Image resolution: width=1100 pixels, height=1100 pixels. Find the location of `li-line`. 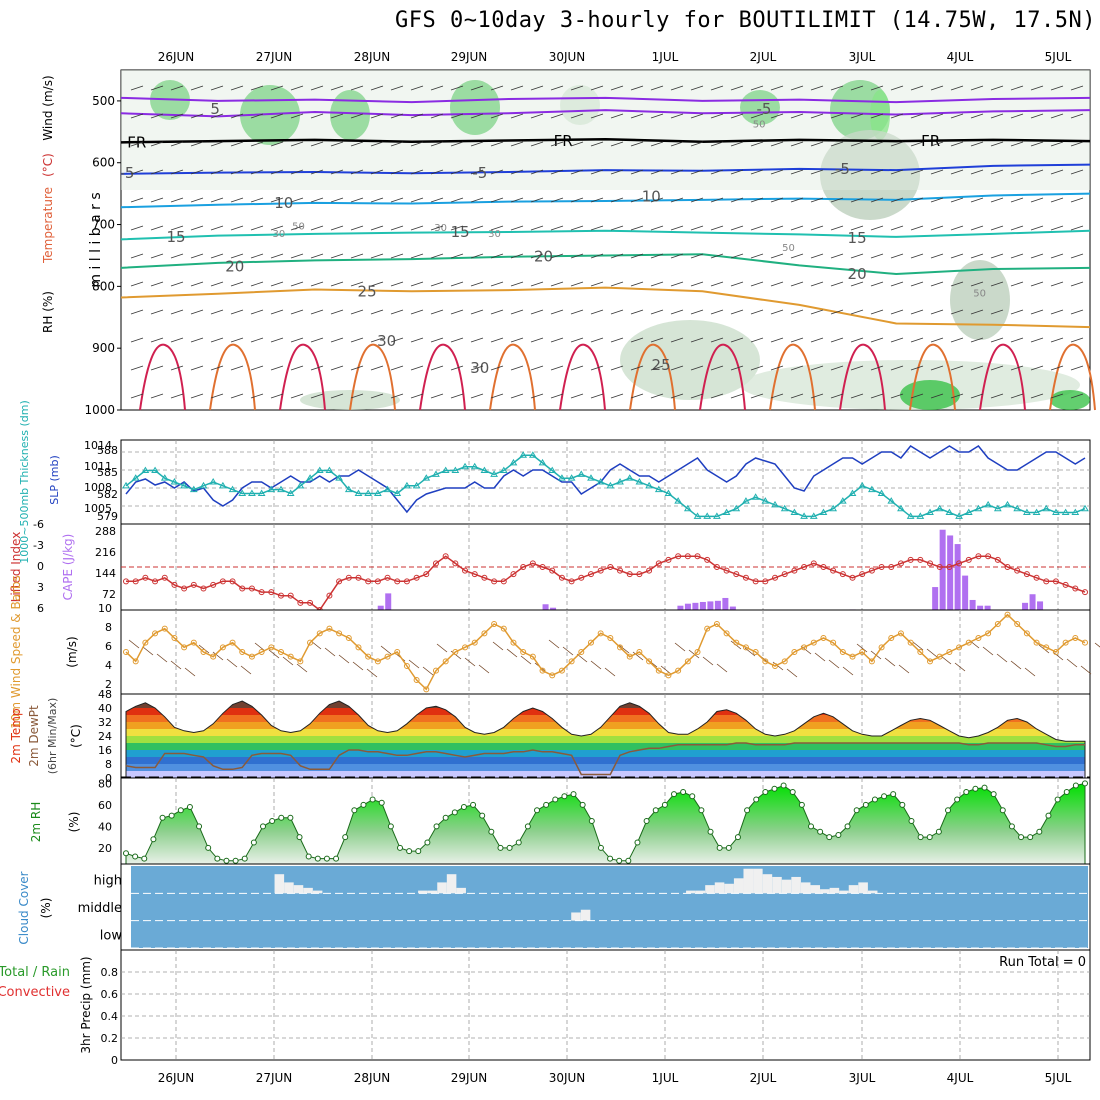

li-line is located at coordinates (606, 583).